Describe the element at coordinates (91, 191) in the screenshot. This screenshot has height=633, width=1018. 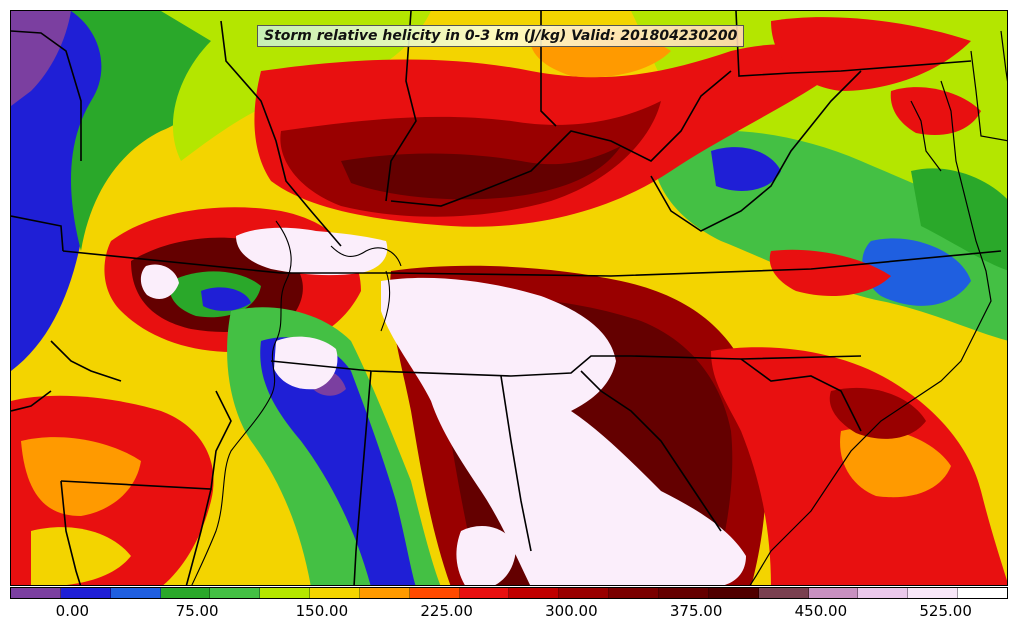
I see `field-west-blue` at that location.